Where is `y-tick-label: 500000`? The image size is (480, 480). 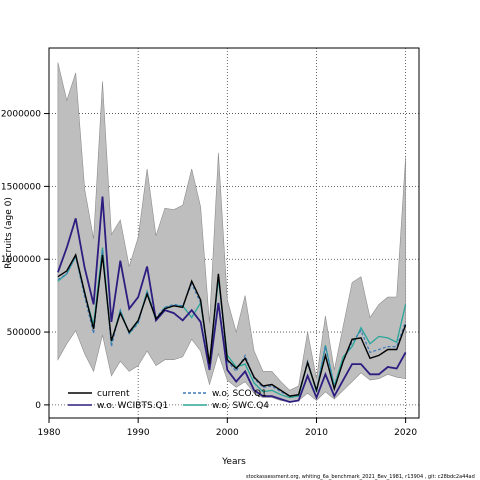
y-tick-label: 500000 is located at coordinates (24, 333).